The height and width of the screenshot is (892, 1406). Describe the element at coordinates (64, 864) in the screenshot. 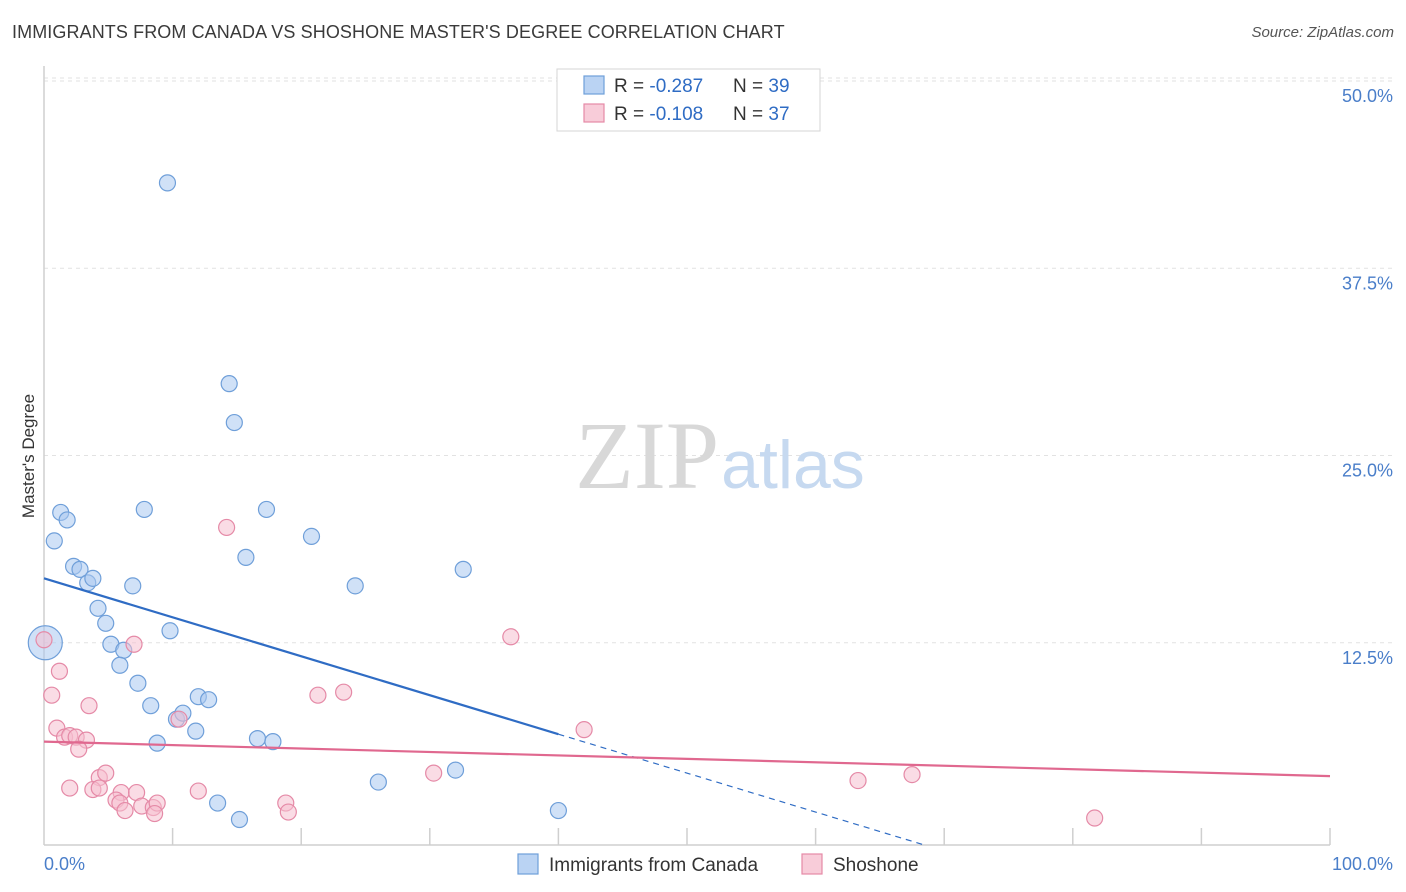

I see `x-tick-label: 0.0%` at that location.